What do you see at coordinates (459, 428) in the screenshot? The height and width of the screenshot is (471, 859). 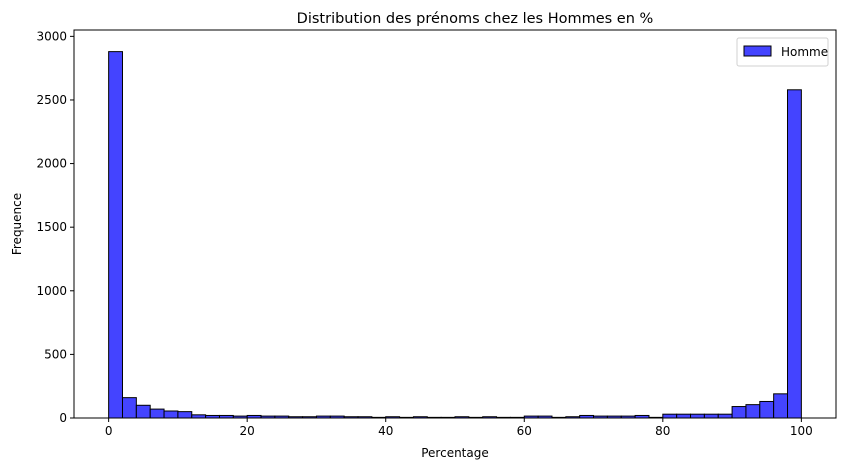 I see `x-axis: 0 20 40 60 80 100` at bounding box center [459, 428].